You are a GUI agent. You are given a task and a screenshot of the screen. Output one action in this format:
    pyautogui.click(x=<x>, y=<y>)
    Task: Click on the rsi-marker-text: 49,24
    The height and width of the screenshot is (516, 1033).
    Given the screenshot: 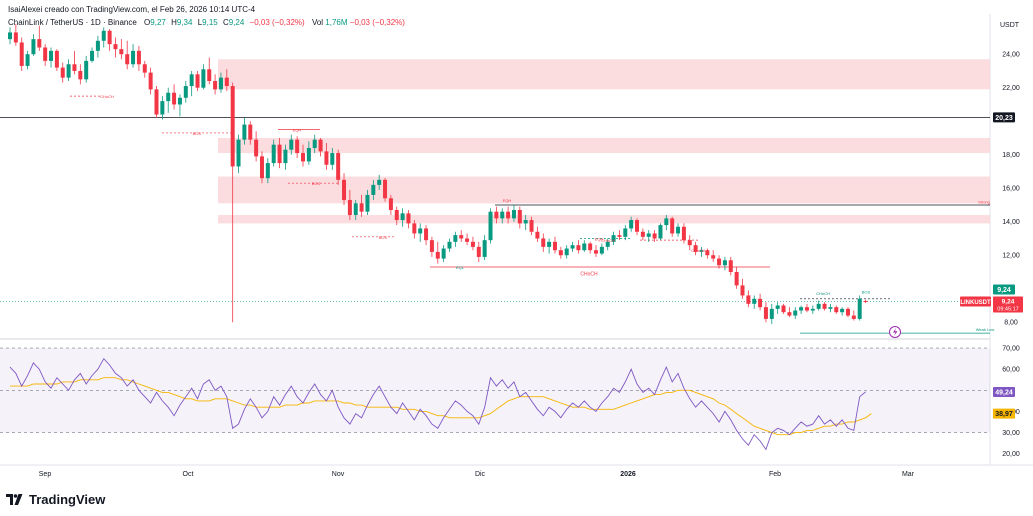 What is the action you would take?
    pyautogui.click(x=1004, y=392)
    